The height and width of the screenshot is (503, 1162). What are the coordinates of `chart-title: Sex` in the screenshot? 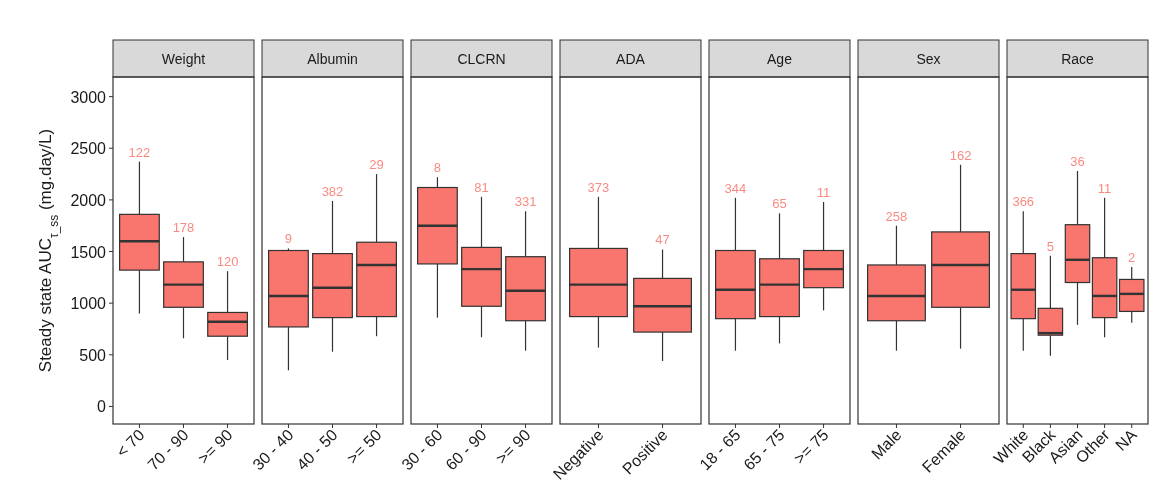 It's located at (928, 58).